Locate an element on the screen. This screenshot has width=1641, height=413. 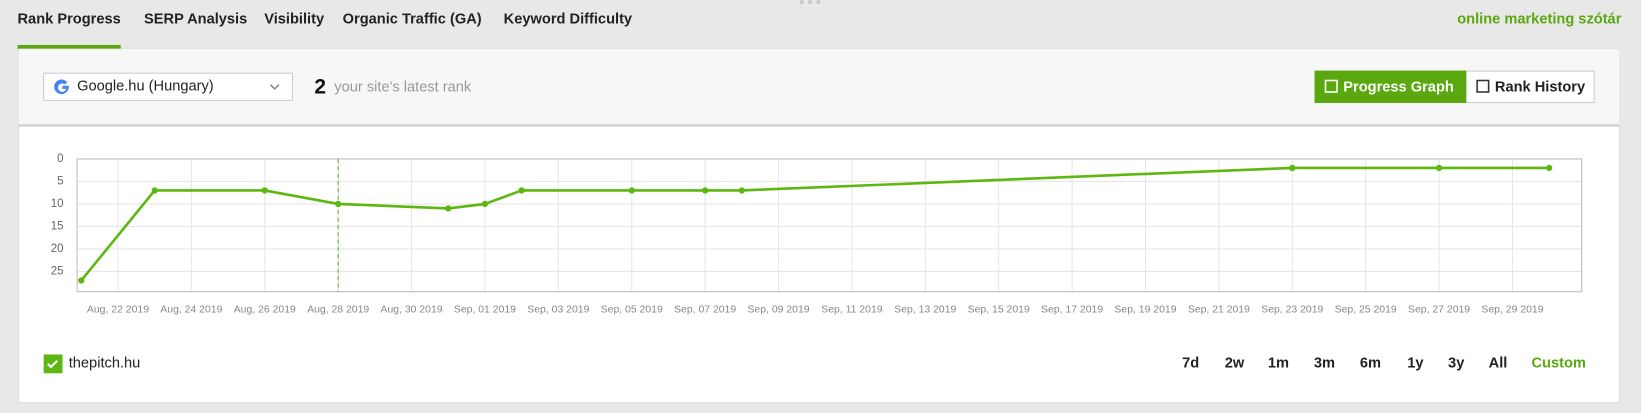
range-button: Custom is located at coordinates (1558, 364).